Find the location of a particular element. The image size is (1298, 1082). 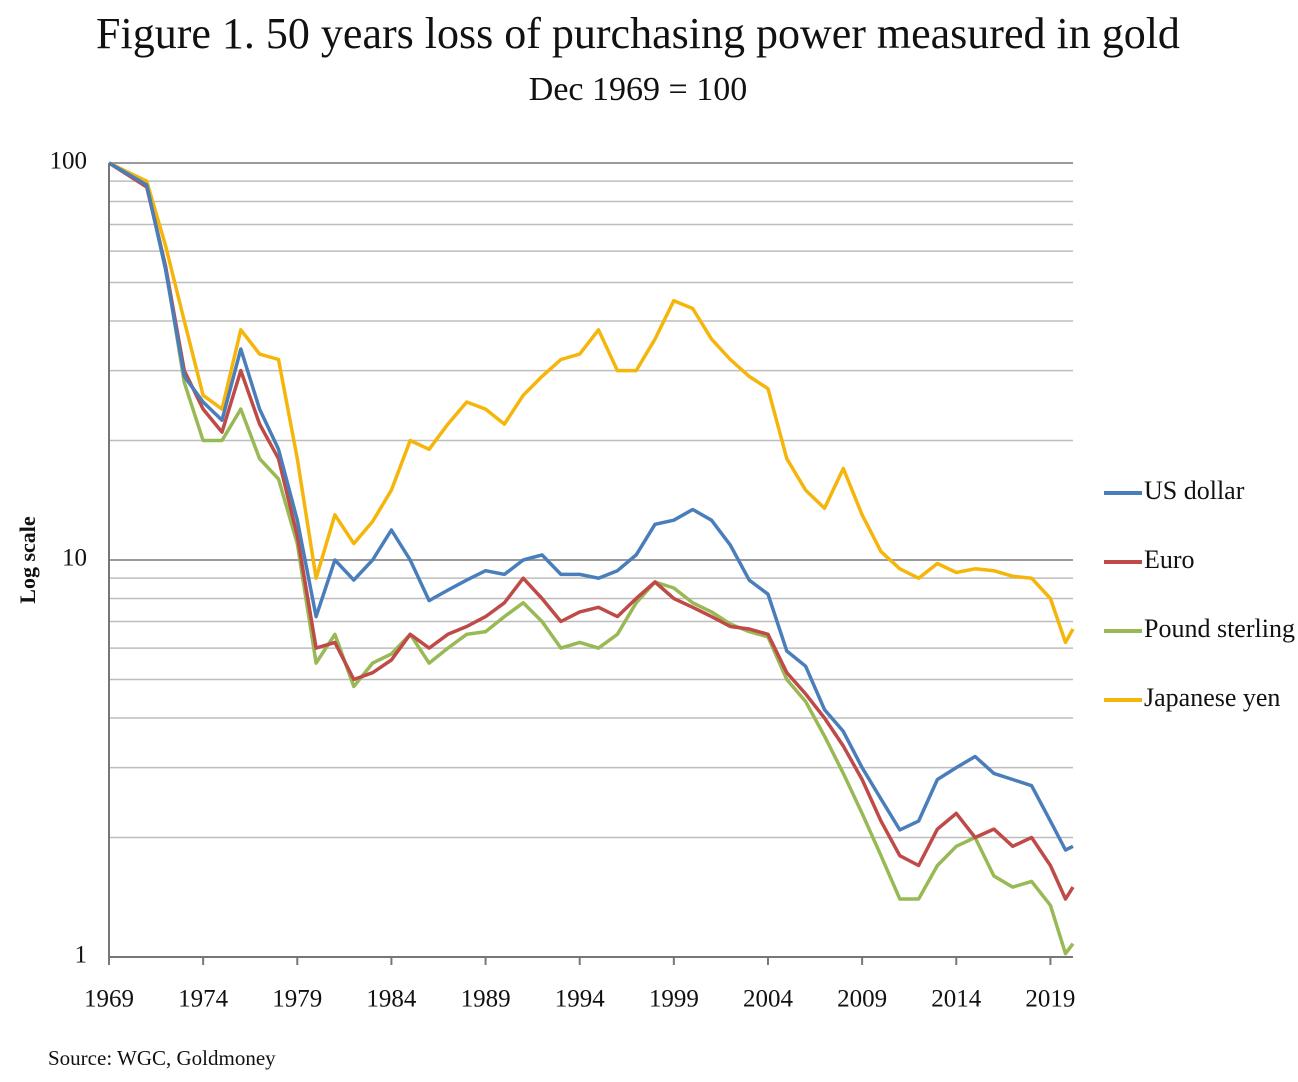

x-tick-label: 1984 is located at coordinates (391, 999).